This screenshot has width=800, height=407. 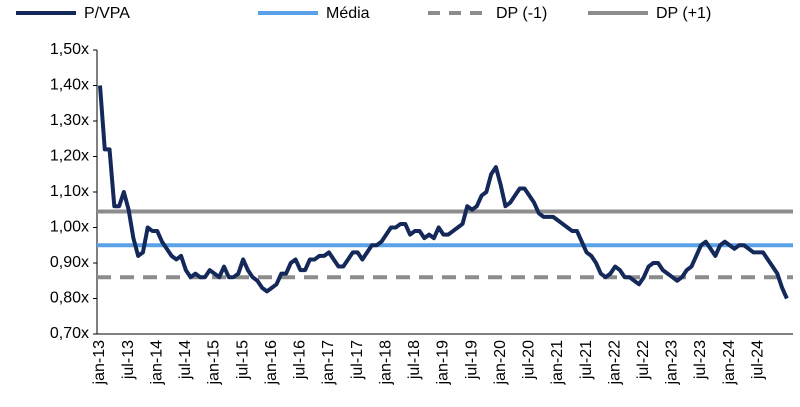 I want to click on x-tick-label: jul-17, so click(x=357, y=360).